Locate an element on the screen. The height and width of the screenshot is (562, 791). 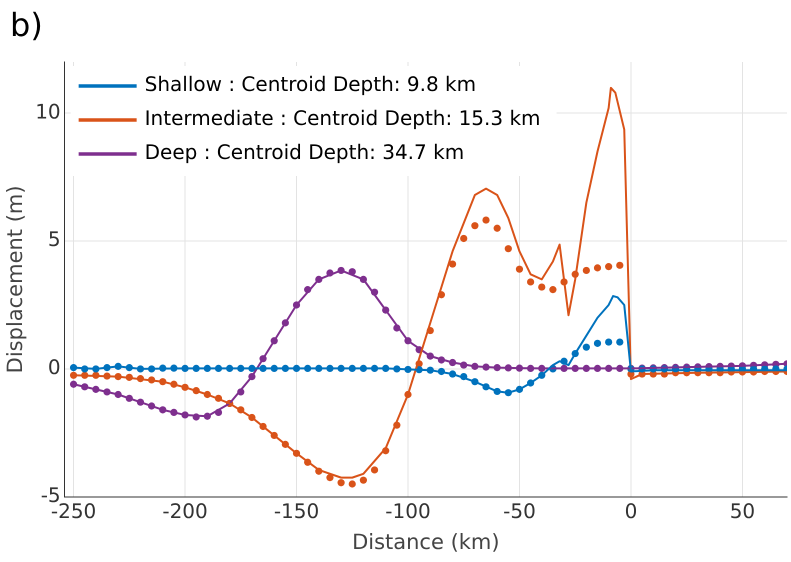
x-tick-label: 0 is located at coordinates (631, 511).